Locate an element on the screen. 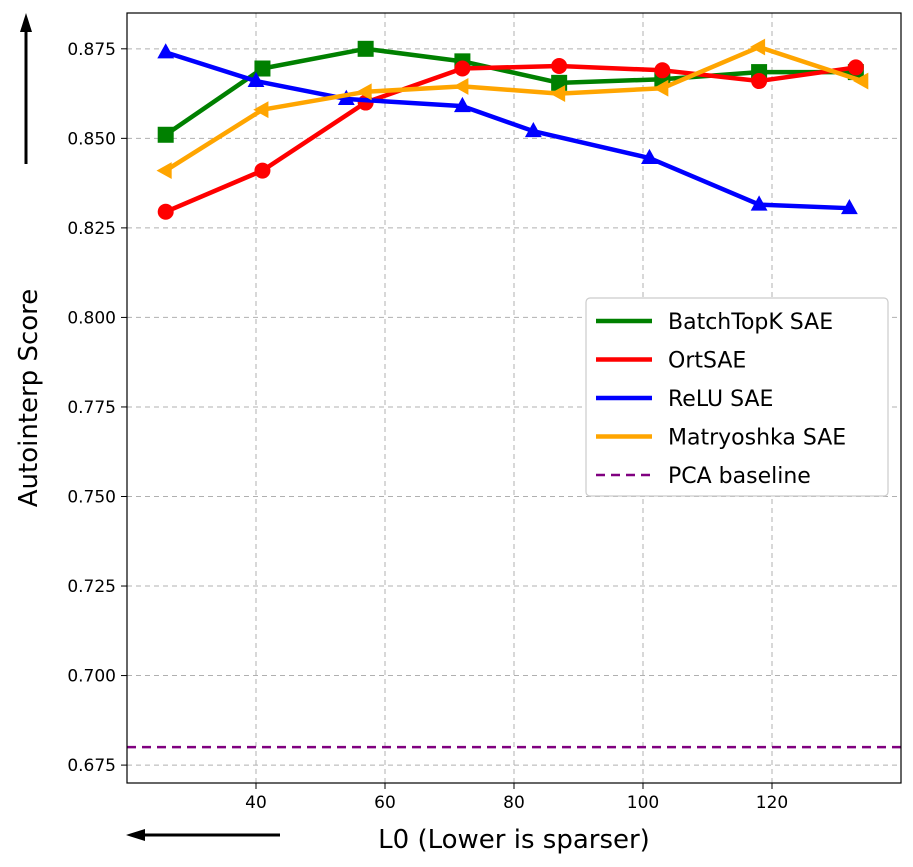  y-tick-label: 0.875 is located at coordinates (91, 50).